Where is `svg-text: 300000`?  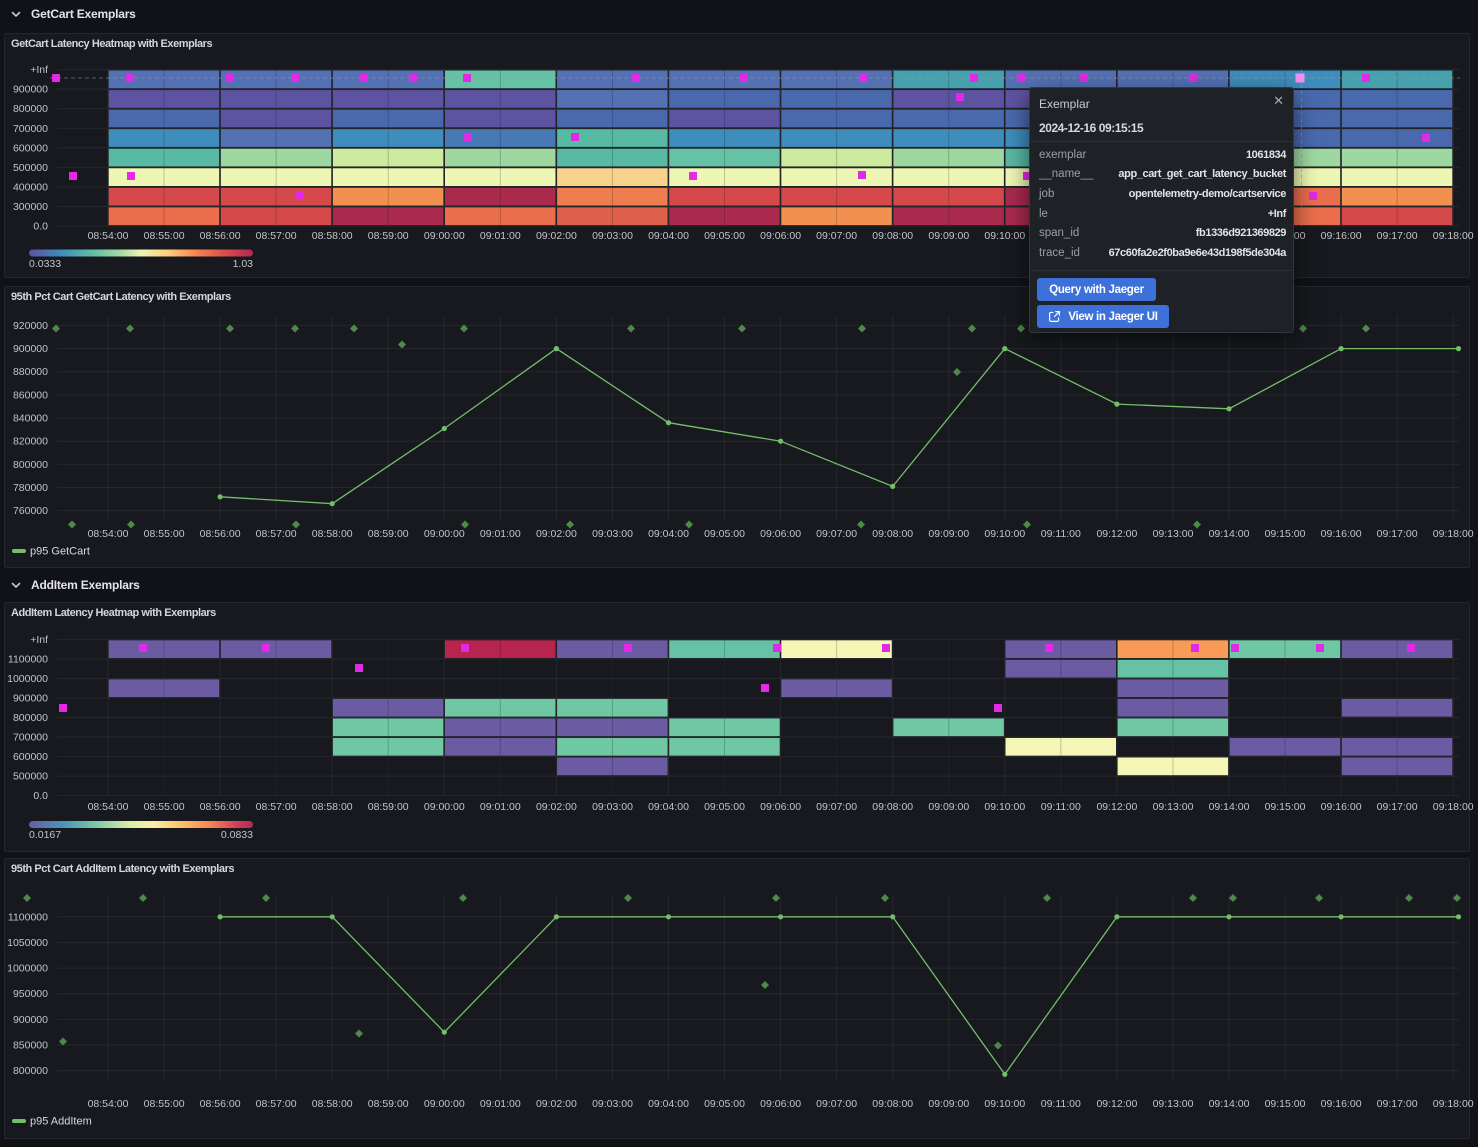 svg-text: 300000 is located at coordinates (30, 207).